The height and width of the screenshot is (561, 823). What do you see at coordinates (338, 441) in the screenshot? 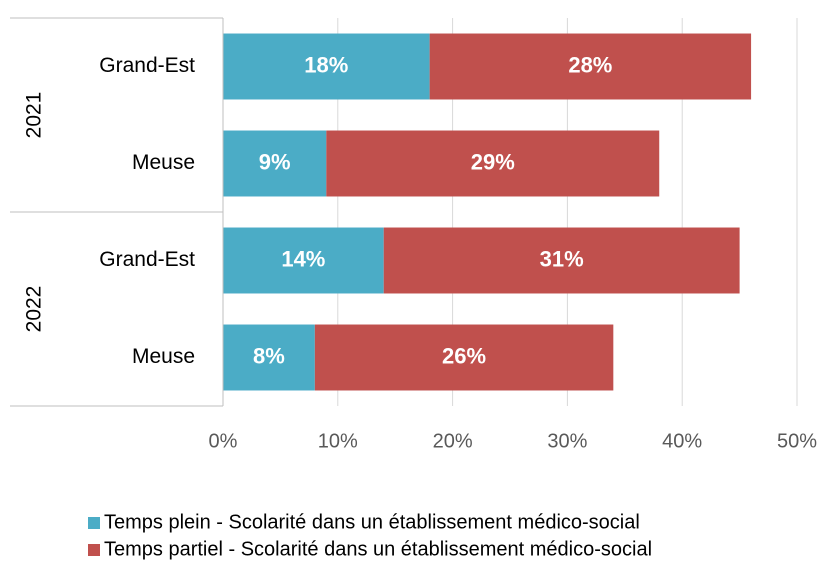
I see `x-tick-label: 10%` at bounding box center [338, 441].